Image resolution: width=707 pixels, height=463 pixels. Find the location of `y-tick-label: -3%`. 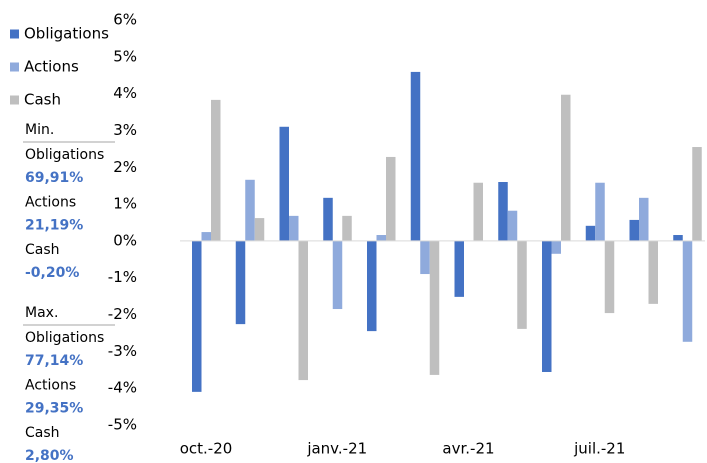

y-tick-label: -3% is located at coordinates (122, 351).